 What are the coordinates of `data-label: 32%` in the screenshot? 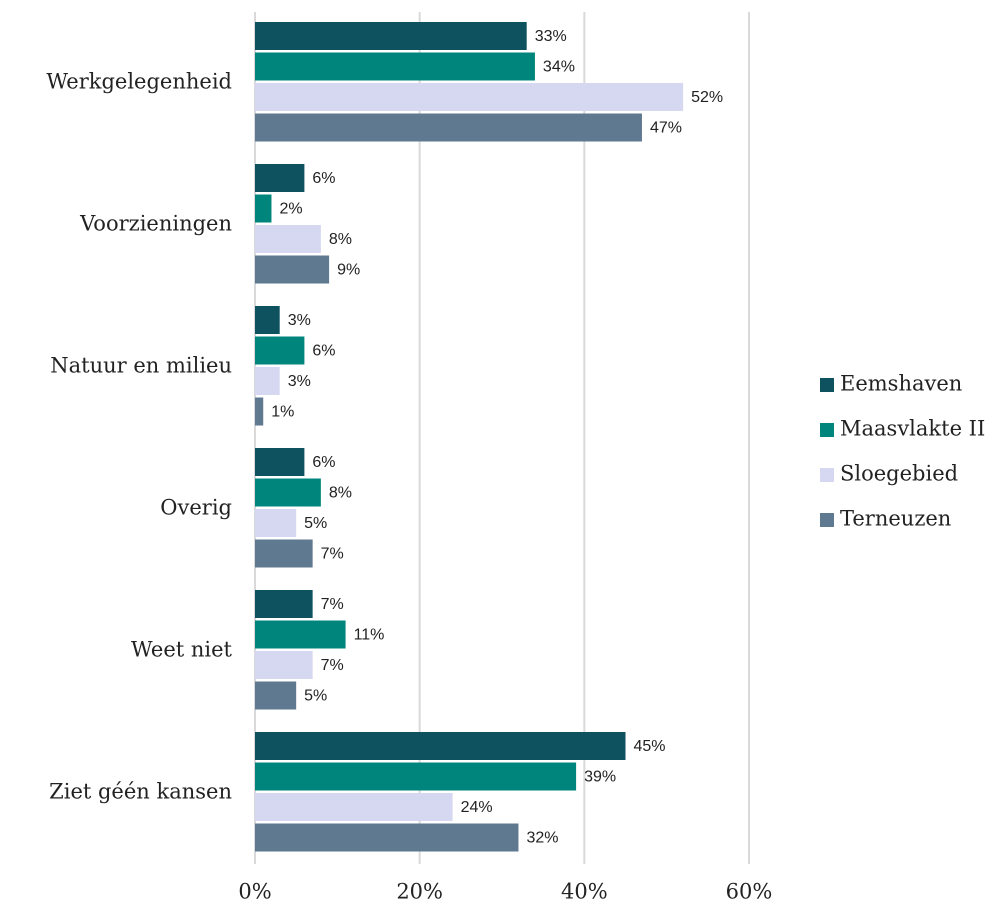 It's located at (542, 838).